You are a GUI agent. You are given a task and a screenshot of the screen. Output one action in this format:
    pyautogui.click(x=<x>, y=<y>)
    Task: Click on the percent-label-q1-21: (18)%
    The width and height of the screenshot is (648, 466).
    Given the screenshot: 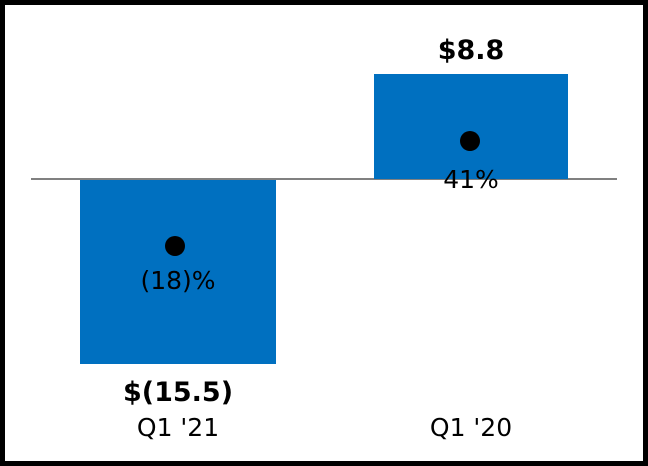 What is the action you would take?
    pyautogui.click(x=178, y=280)
    